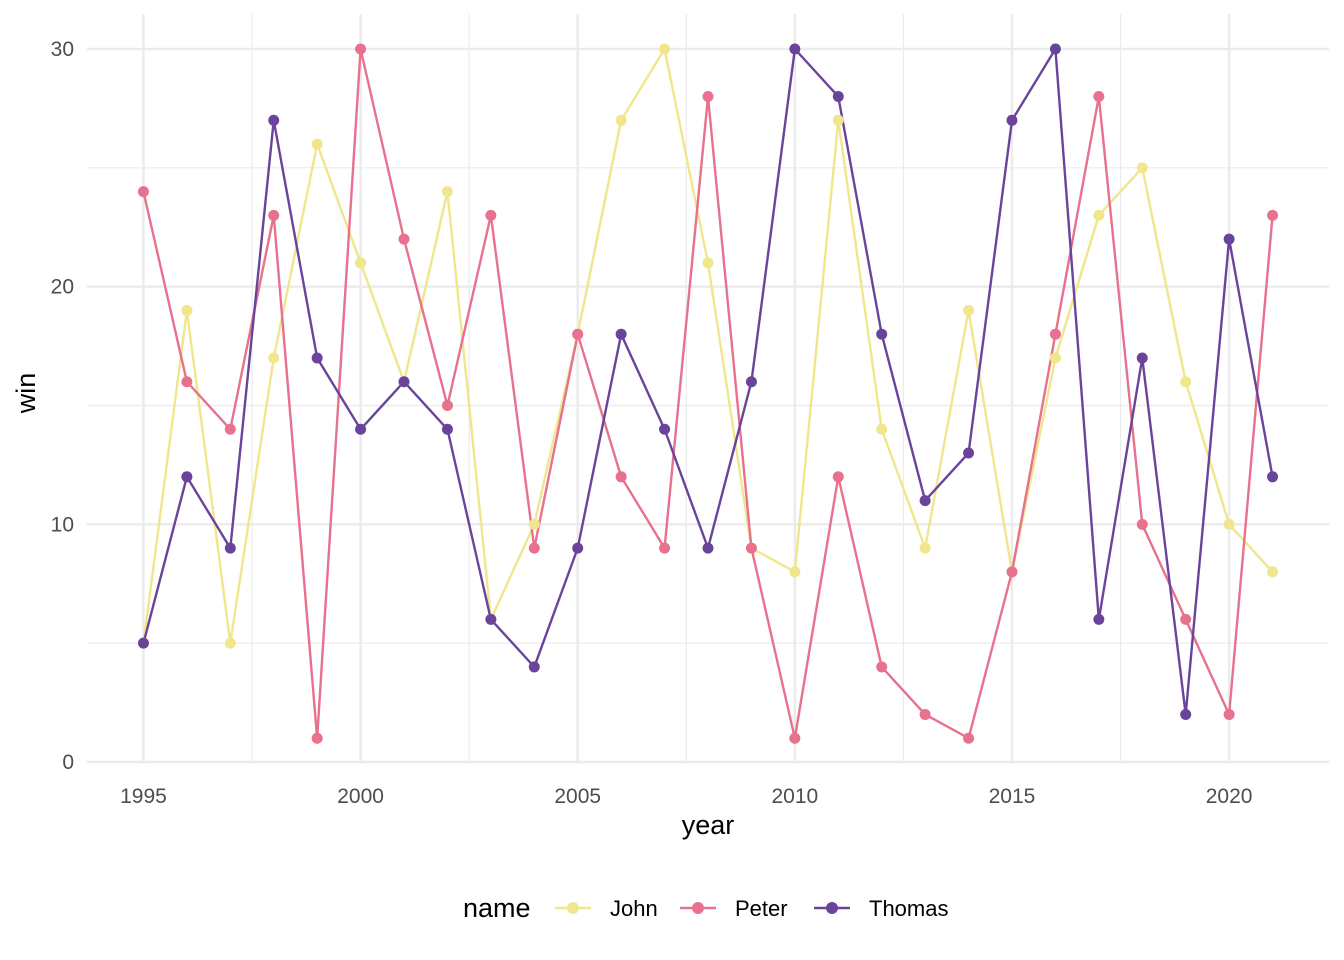 The height and width of the screenshot is (960, 1344). I want to click on legend-point-thomas, so click(832, 908).